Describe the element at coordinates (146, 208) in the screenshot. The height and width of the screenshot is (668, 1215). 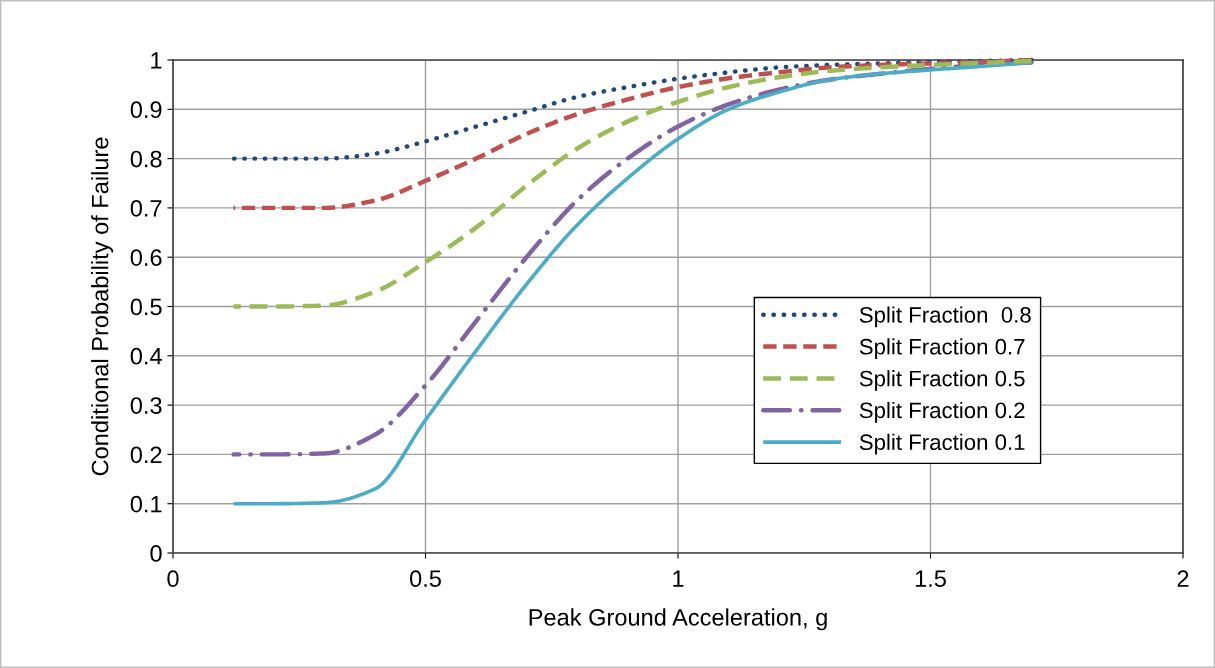
I see `y-tick-label: 0.7` at that location.